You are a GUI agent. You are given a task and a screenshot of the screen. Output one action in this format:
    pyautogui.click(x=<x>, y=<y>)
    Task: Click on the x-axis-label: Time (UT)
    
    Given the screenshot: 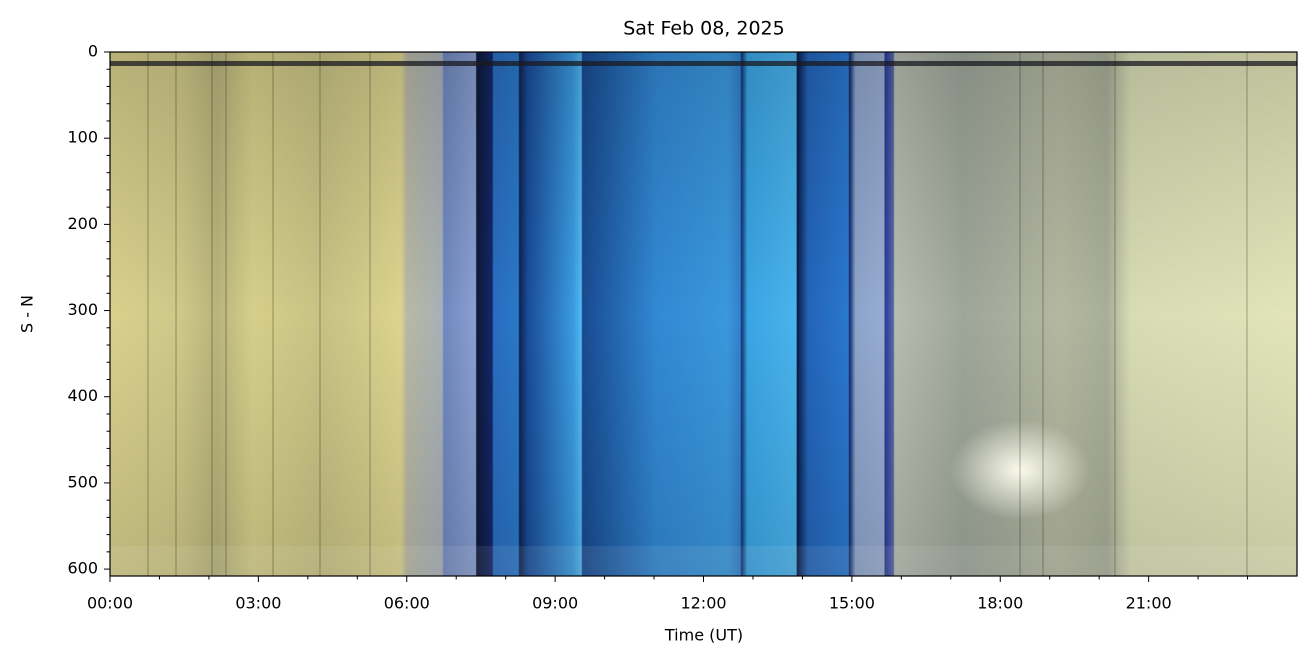 What is the action you would take?
    pyautogui.click(x=703, y=635)
    